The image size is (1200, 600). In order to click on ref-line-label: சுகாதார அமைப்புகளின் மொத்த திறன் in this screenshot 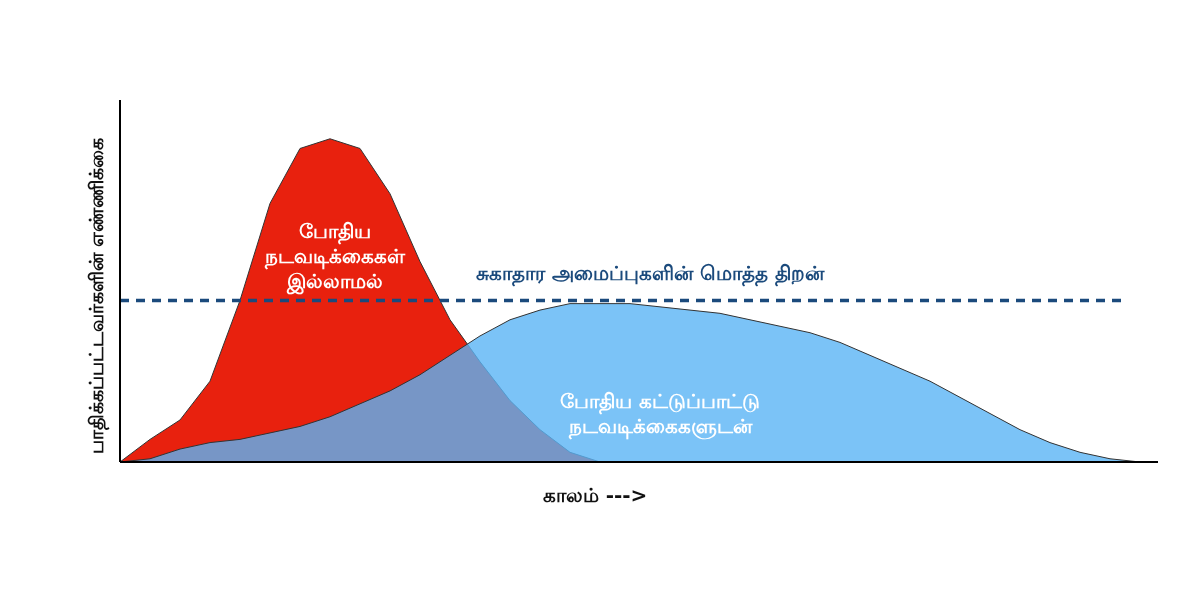, I will do `click(650, 274)`.